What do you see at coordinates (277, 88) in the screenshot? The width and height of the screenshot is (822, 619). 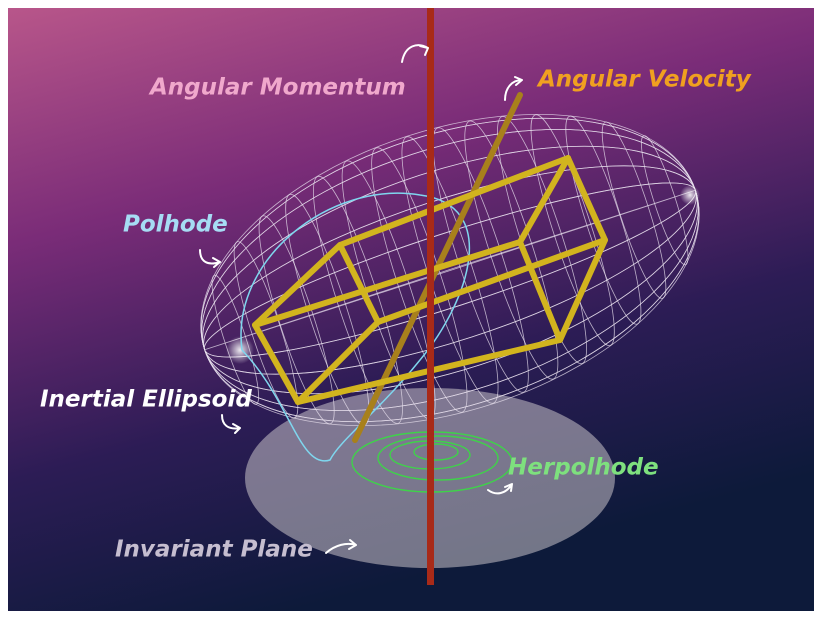 I see `angular-momentum-label: Angular Momentum` at bounding box center [277, 88].